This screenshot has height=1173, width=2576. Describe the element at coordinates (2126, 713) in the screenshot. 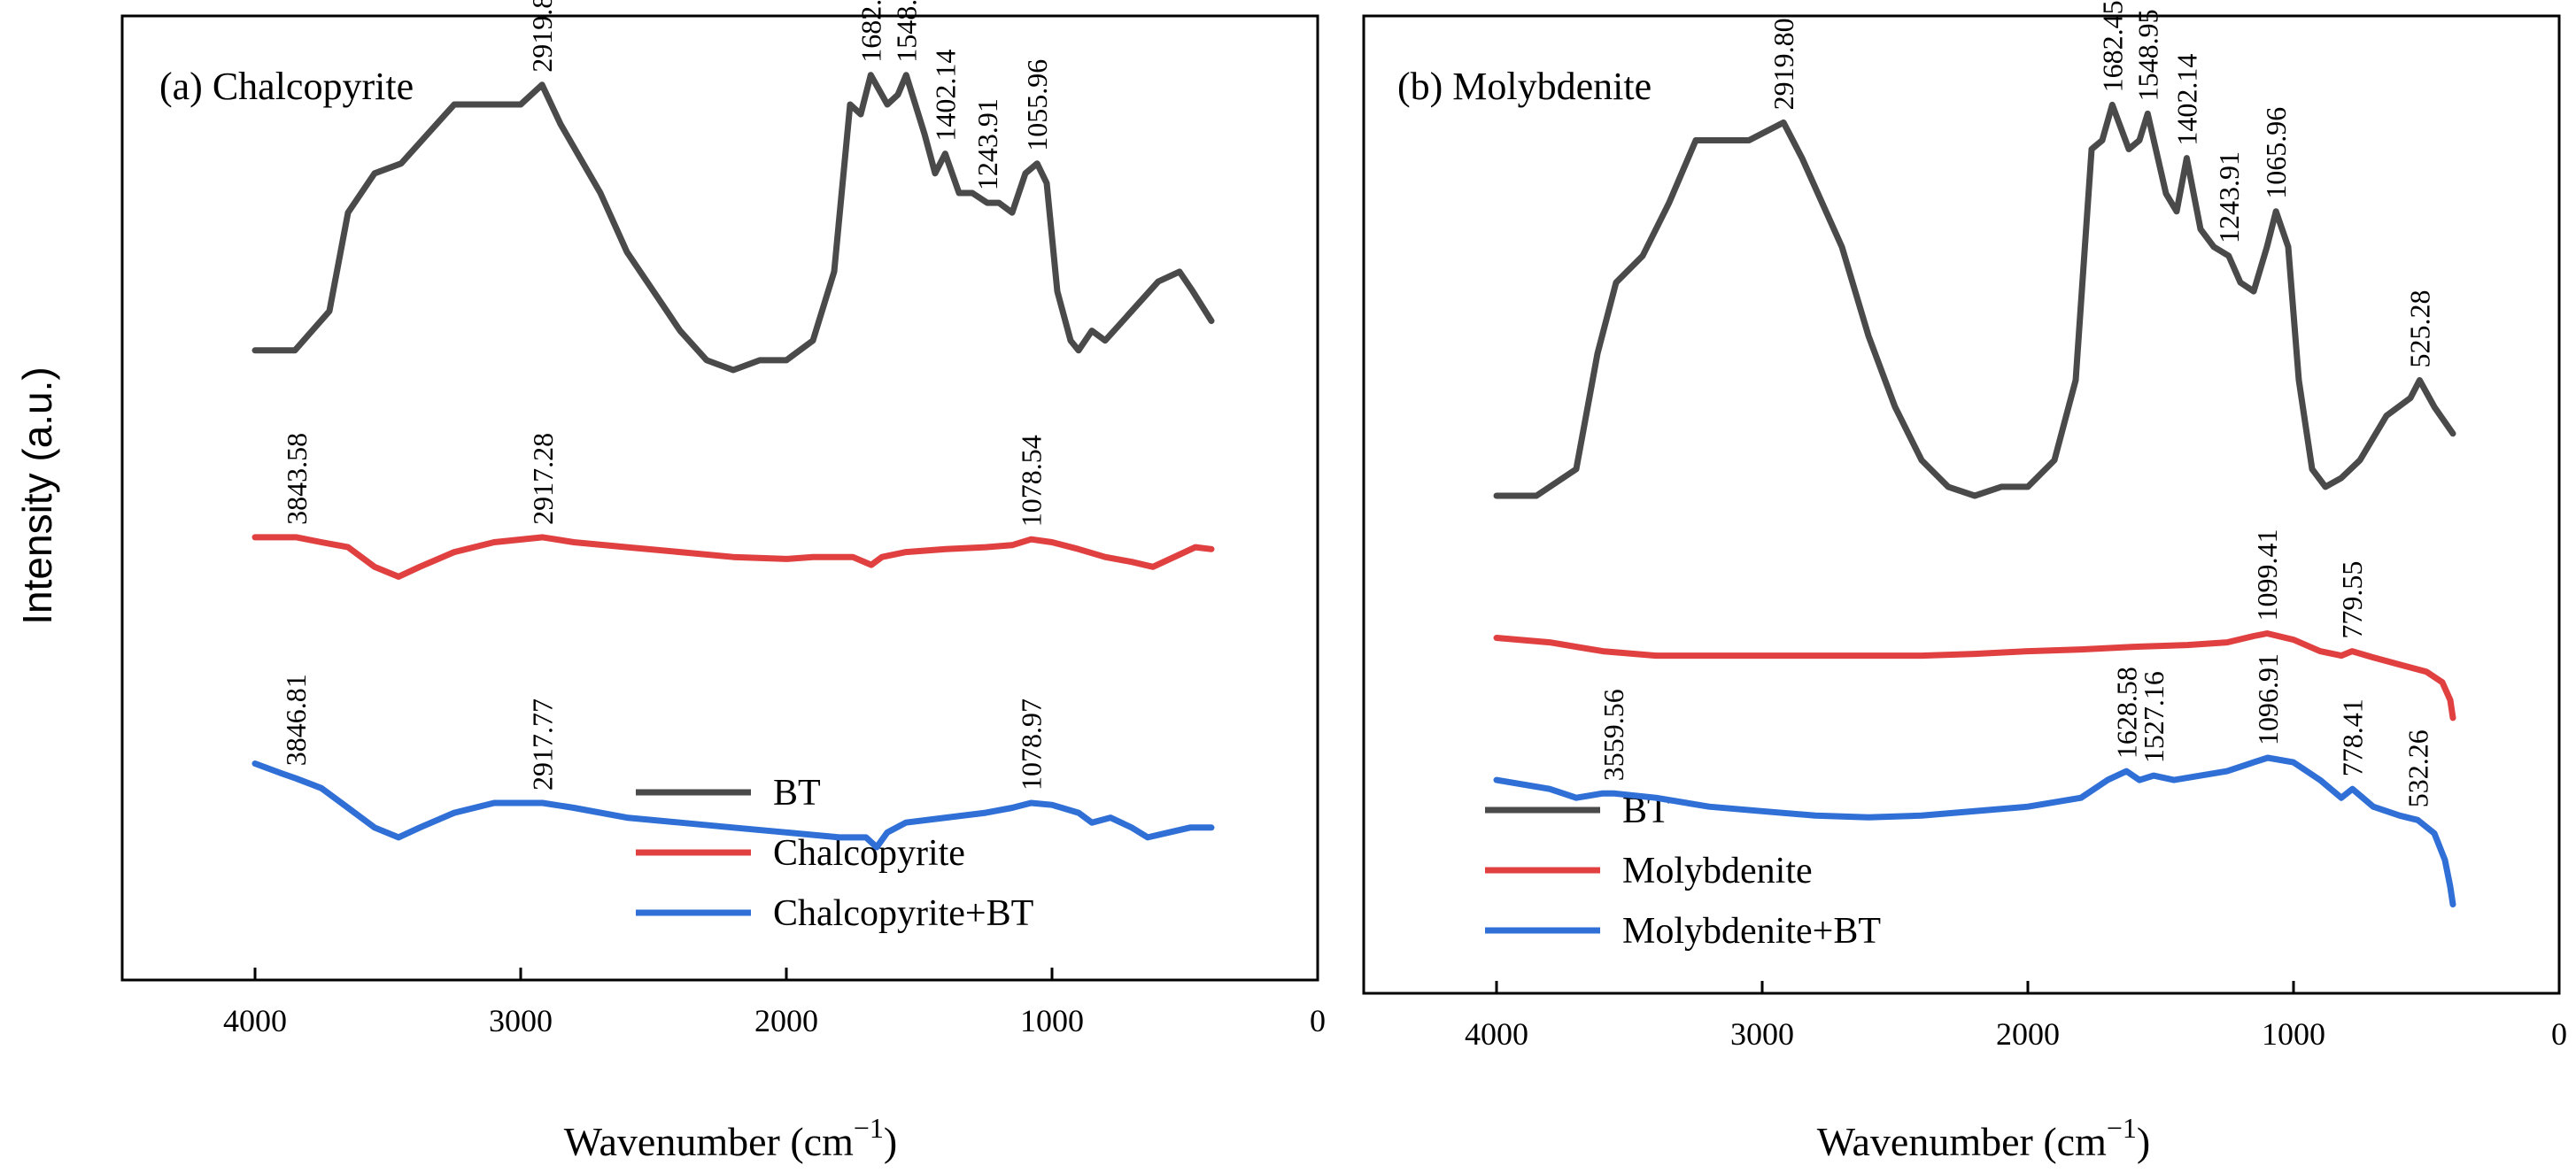

I see `peak-label: 1628.58` at that location.